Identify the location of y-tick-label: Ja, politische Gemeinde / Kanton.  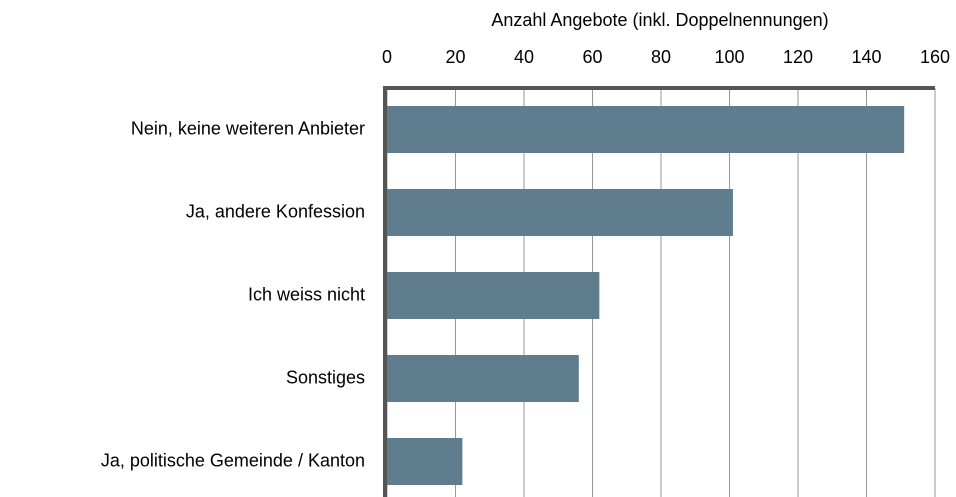
(233, 460).